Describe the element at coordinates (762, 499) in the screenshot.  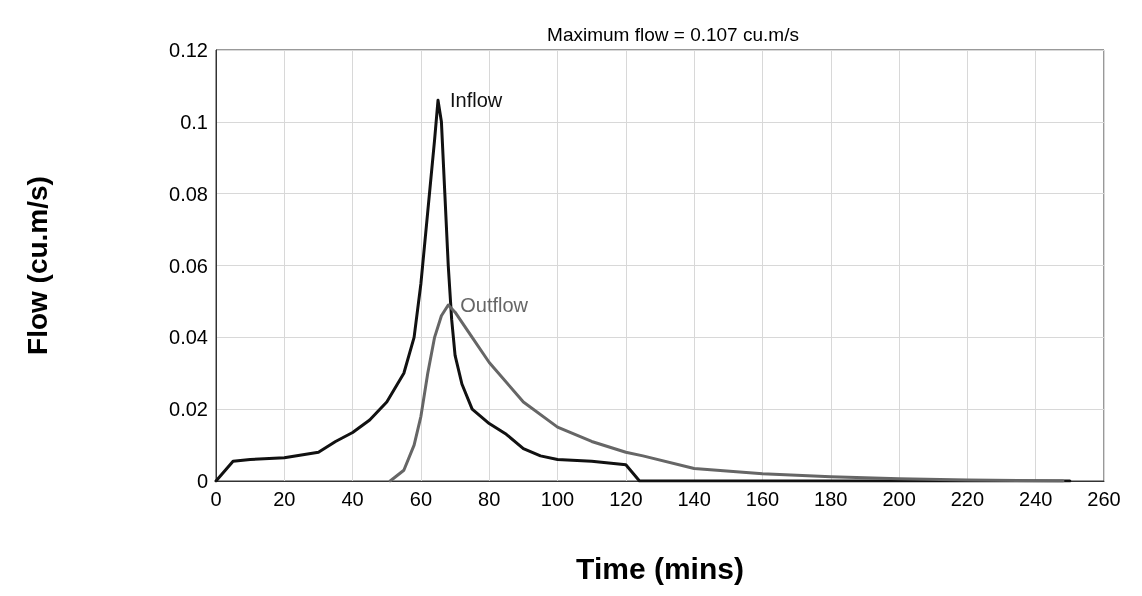
I see `x-tick-label: 160` at that location.